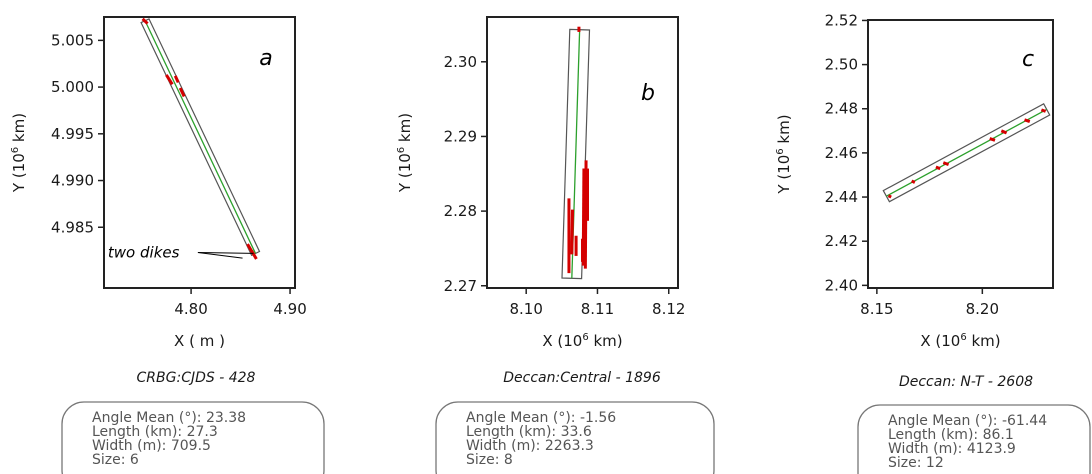 This screenshot has width=1092, height=474. I want to click on stats-line-1-3: Size: 8, so click(489, 460).